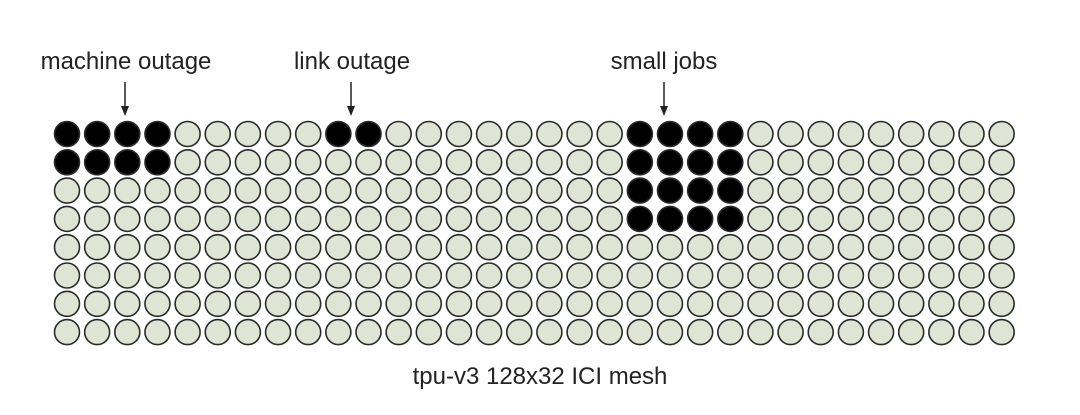  Describe the element at coordinates (664, 99) in the screenshot. I see `small-jobs-arrow` at that location.